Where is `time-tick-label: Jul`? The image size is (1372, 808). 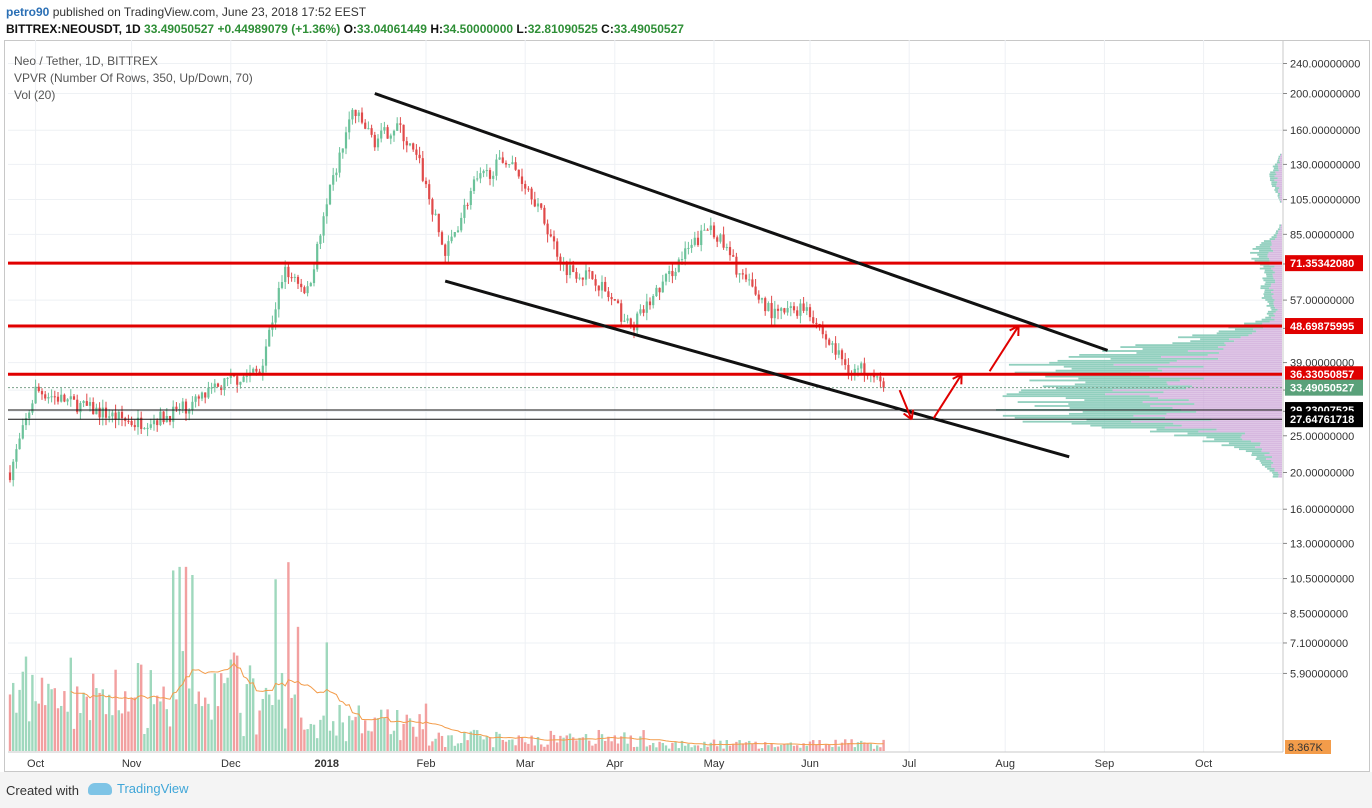
time-tick-label: Jul is located at coordinates (909, 764).